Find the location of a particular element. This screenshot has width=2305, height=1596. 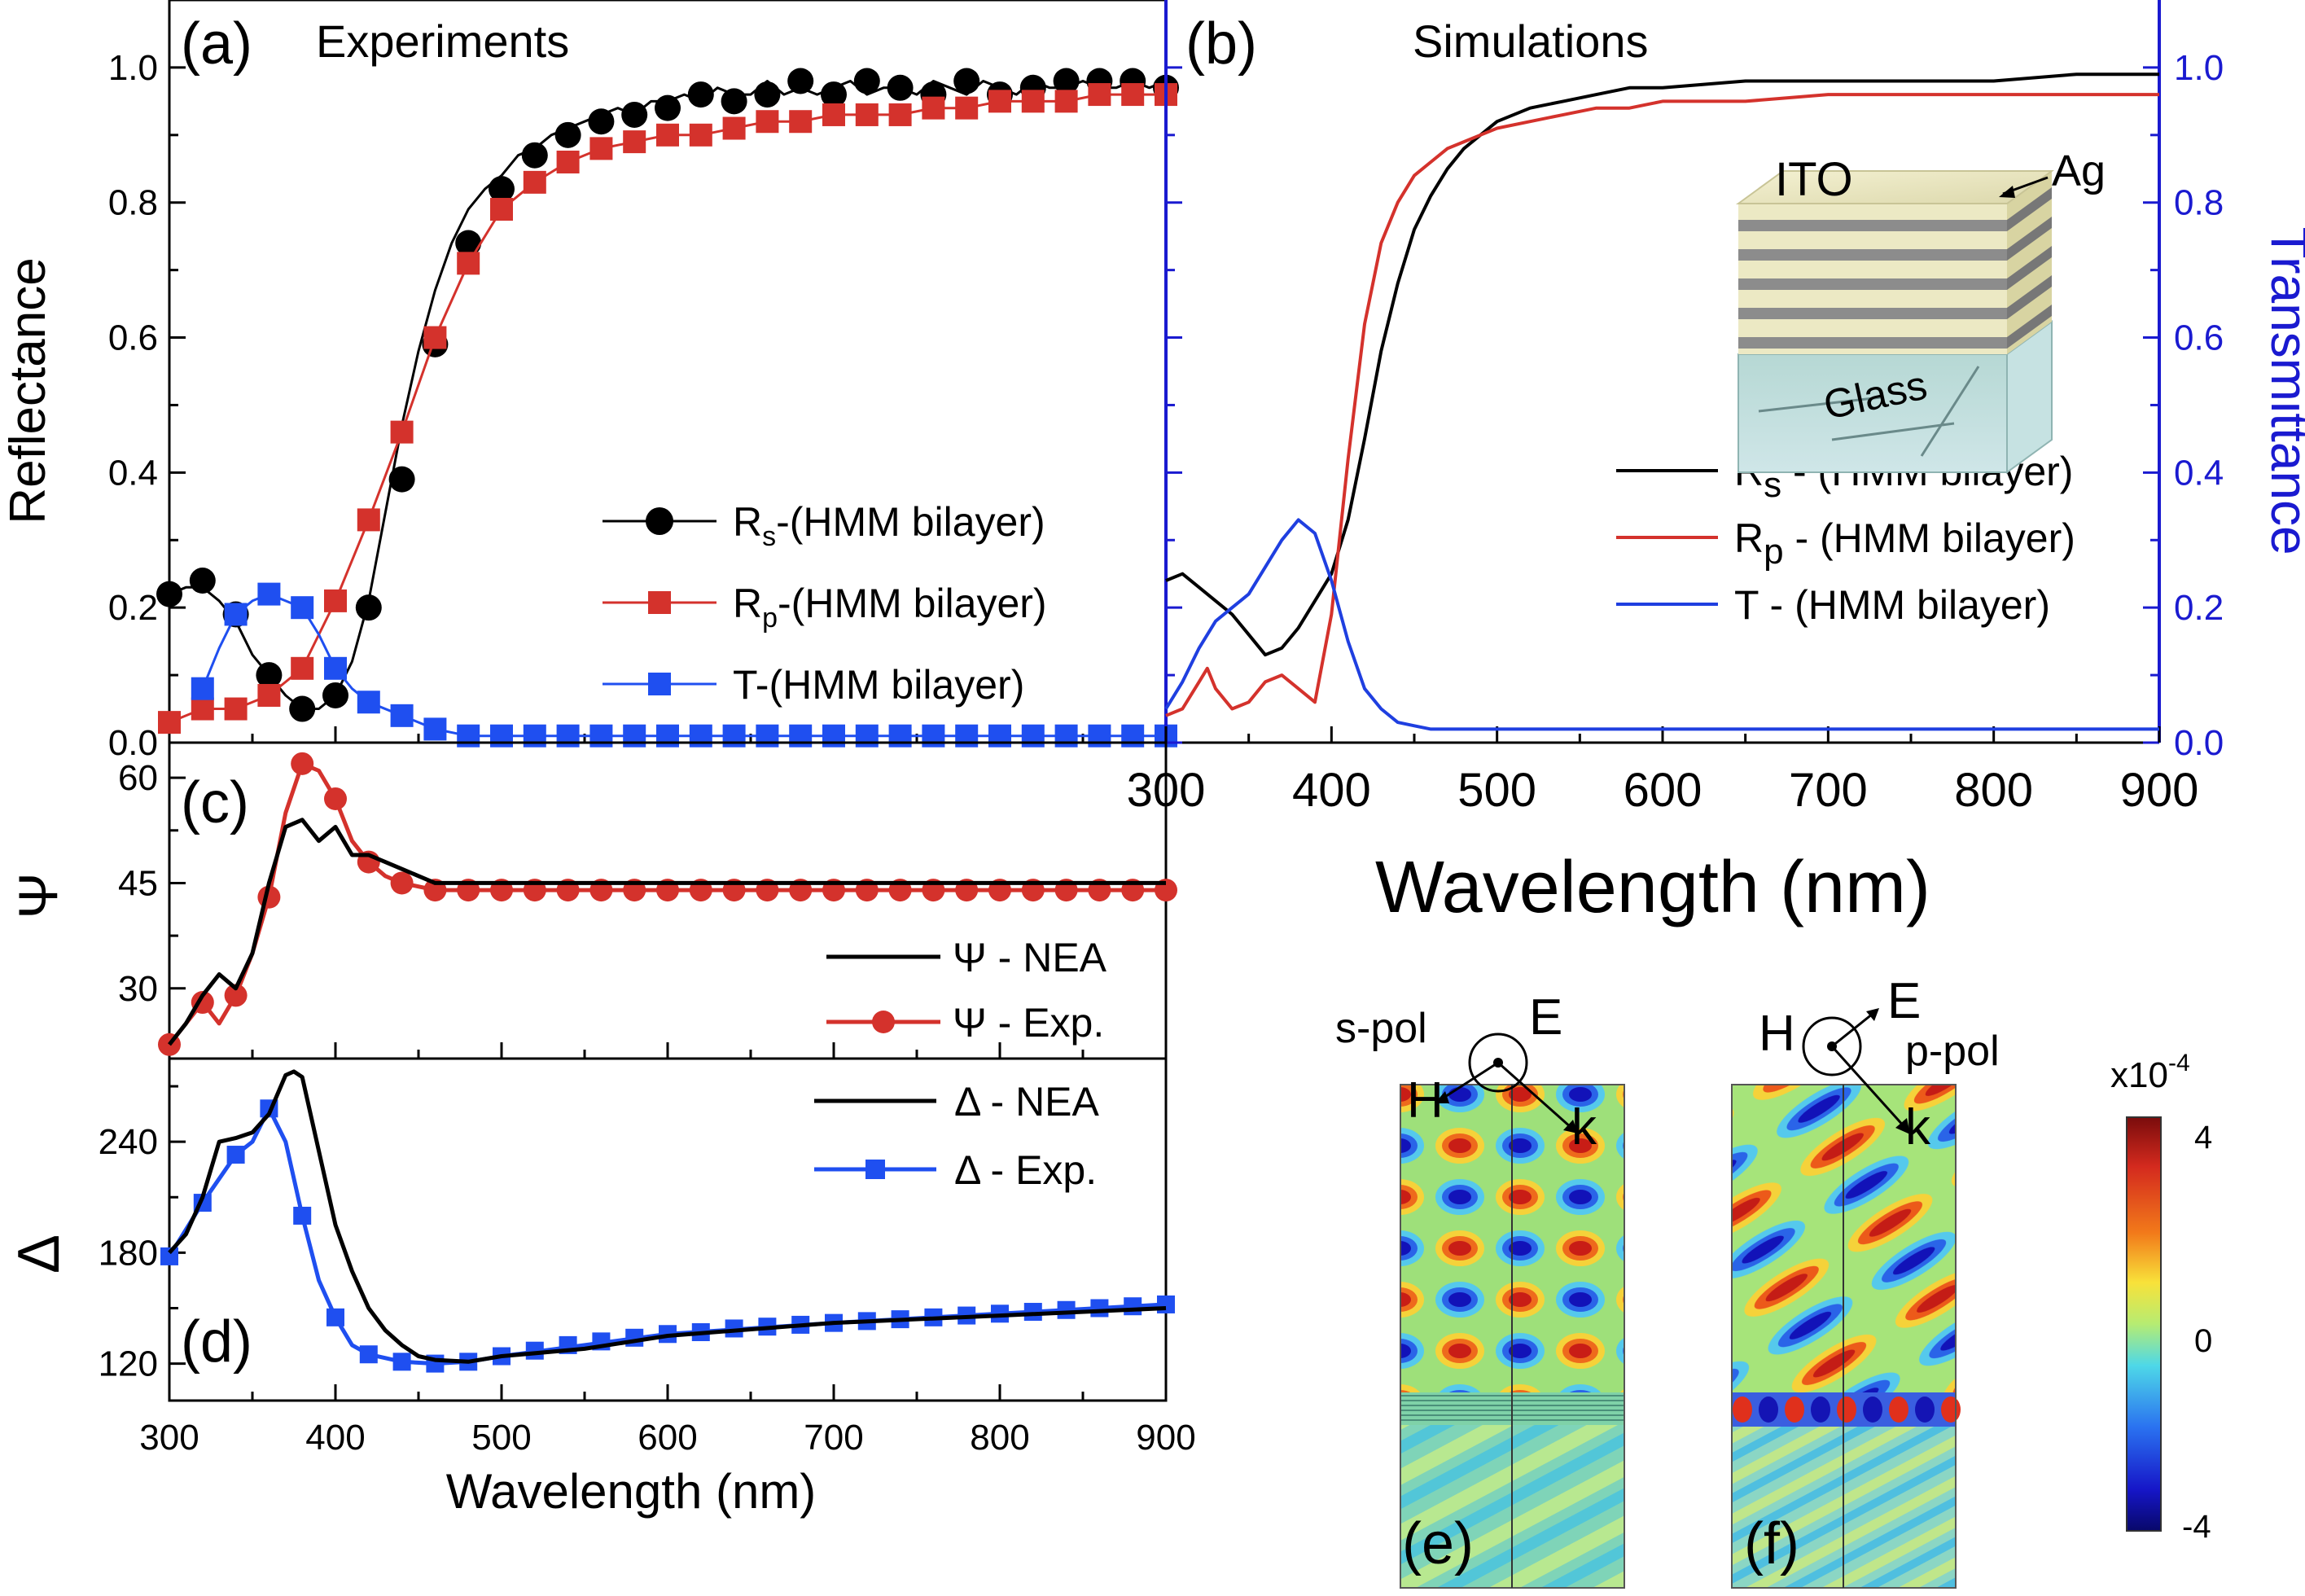

panel-c-y-tick-label: 60 is located at coordinates (138, 778).